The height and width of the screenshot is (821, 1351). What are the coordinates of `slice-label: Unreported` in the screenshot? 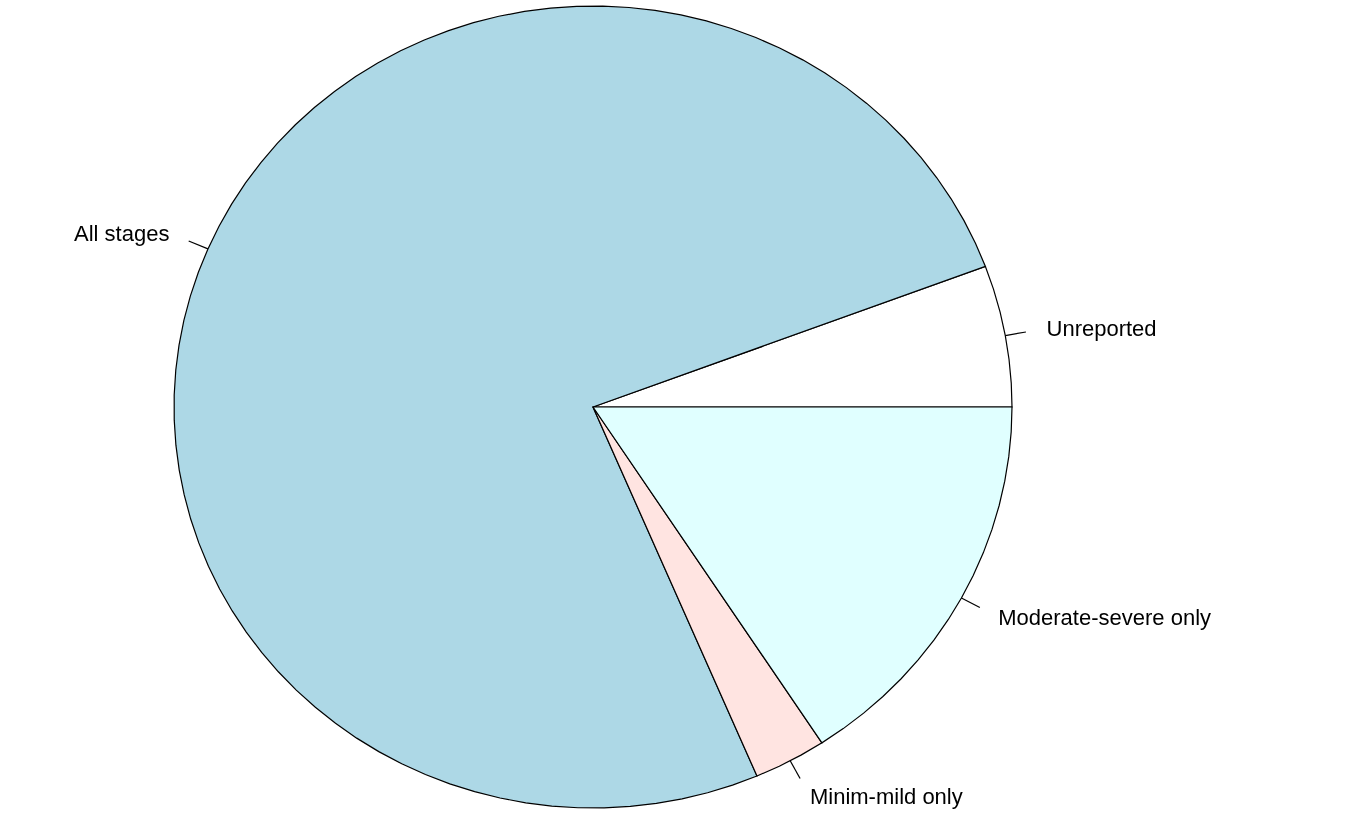 It's located at (1101, 329).